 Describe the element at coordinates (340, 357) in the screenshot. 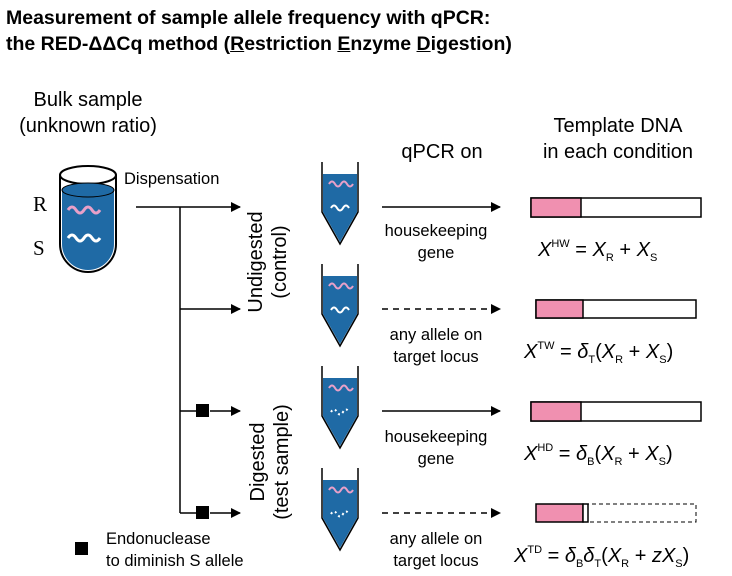

I see `sample-tubes` at that location.